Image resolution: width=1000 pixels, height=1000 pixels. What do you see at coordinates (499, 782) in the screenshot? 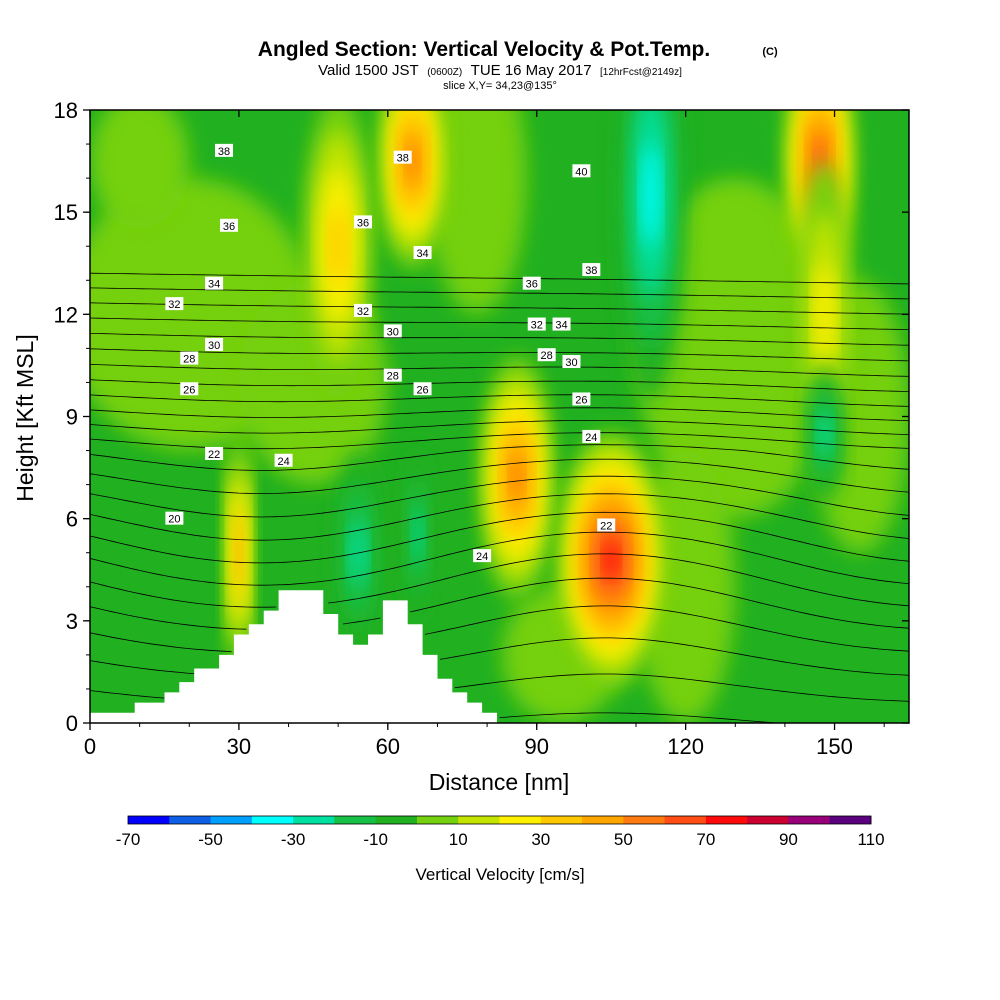
I see `x-axis-title: Distance [nm]` at bounding box center [499, 782].